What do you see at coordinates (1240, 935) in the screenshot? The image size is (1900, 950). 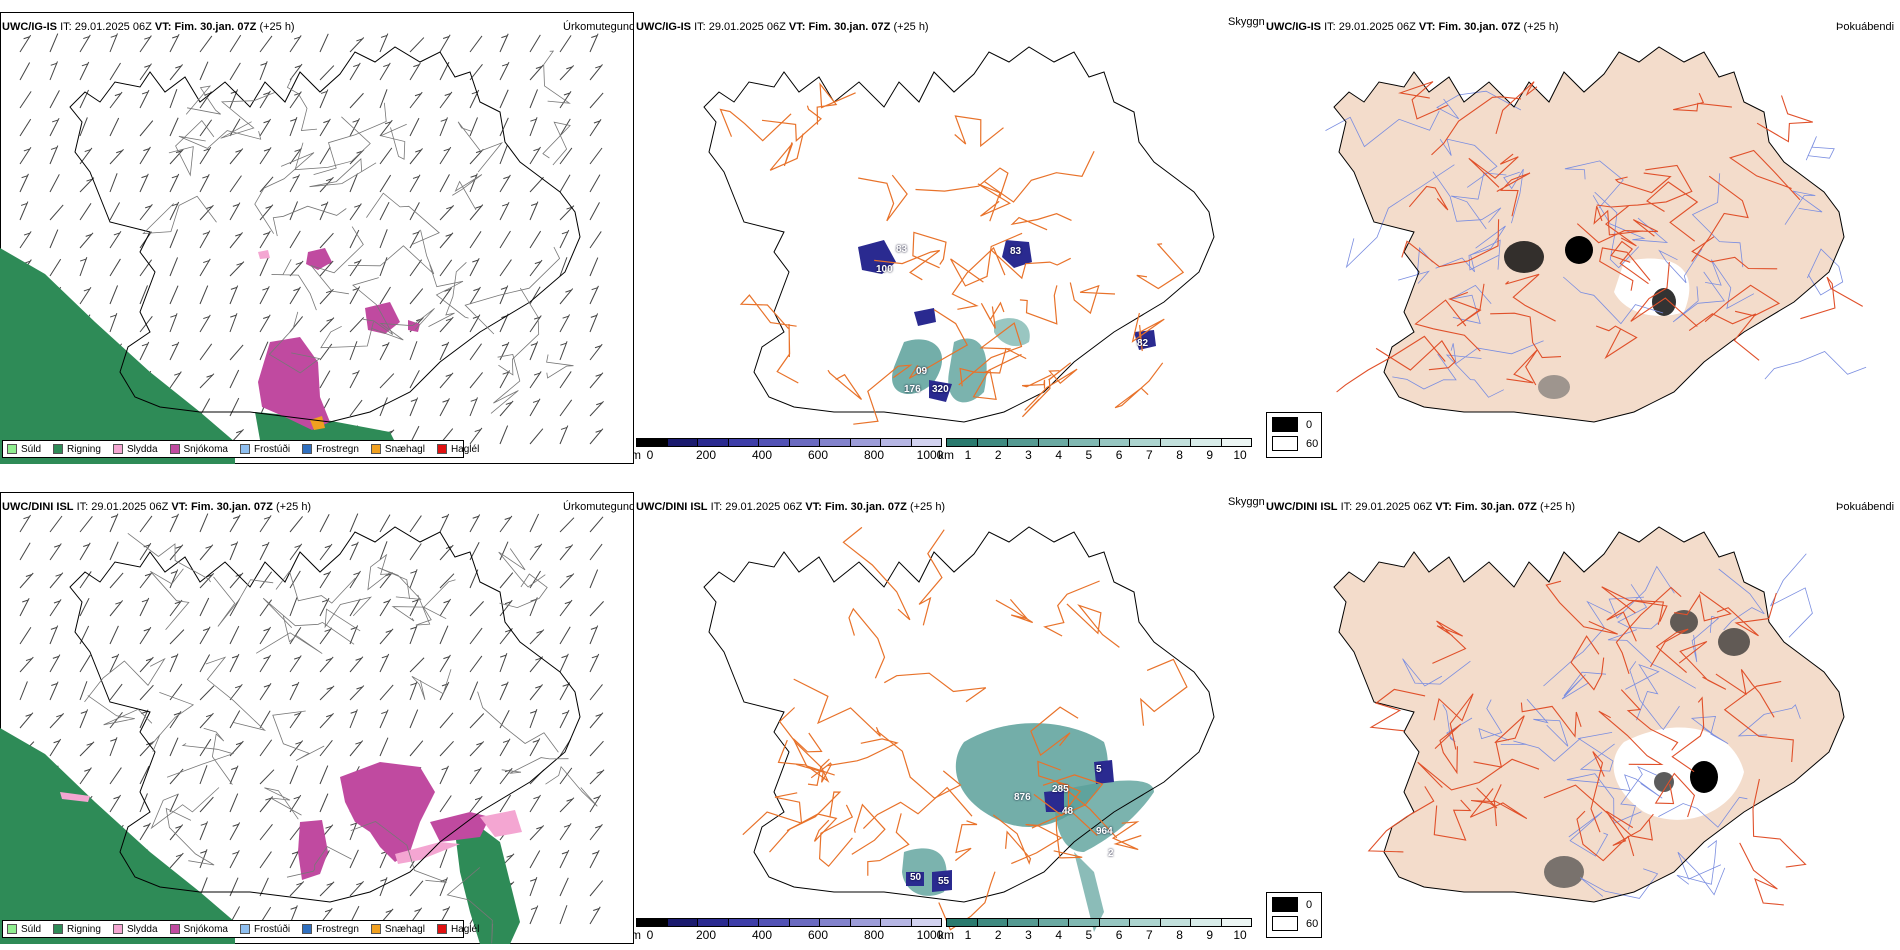 I see `colorbar-tick: 10` at bounding box center [1240, 935].